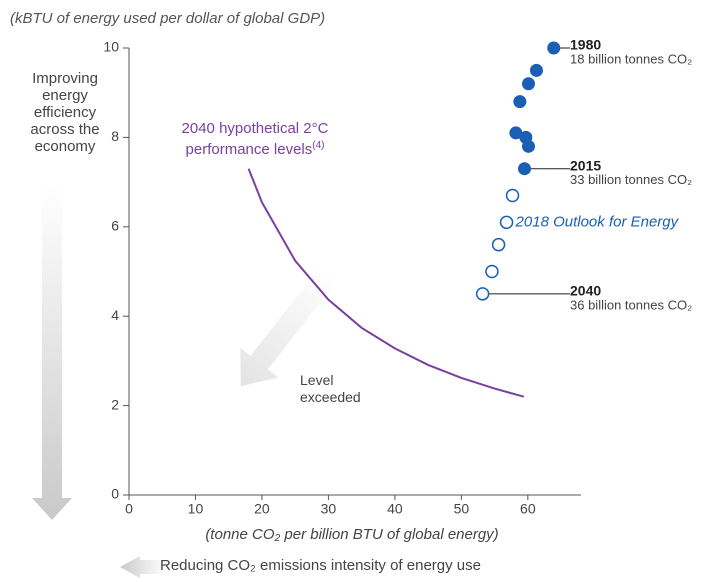  I want to click on point-label: 1980, so click(585, 45).